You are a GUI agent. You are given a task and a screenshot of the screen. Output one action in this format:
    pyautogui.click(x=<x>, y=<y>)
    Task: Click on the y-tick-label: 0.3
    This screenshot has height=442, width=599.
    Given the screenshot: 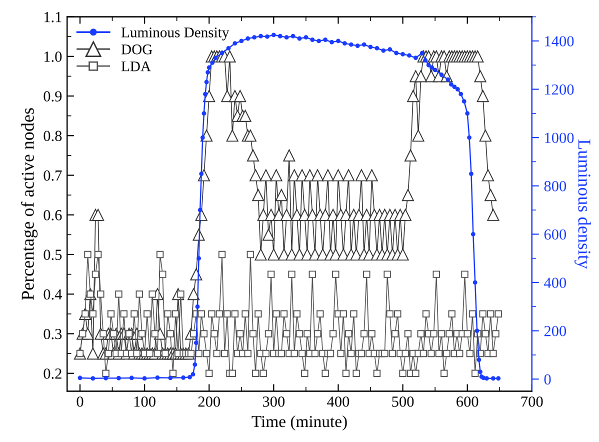 What is the action you would take?
    pyautogui.click(x=53, y=334)
    